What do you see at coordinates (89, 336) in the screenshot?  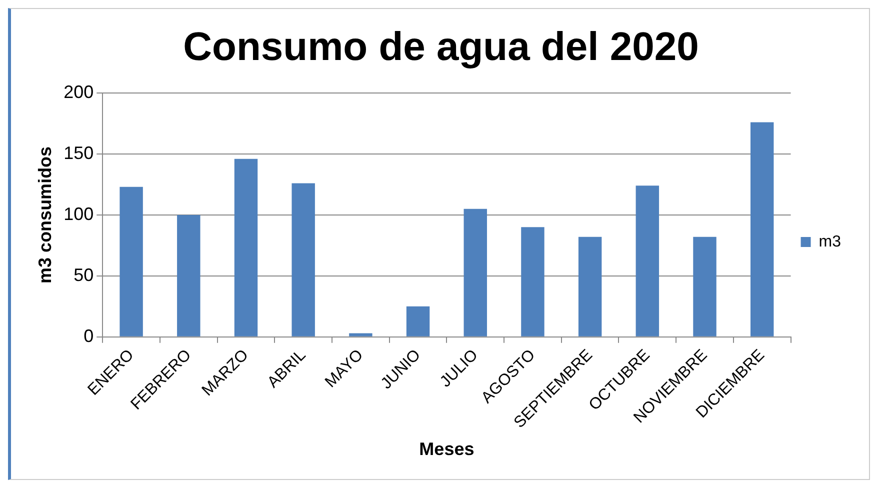 I see `y-tick-label: 0` at bounding box center [89, 336].